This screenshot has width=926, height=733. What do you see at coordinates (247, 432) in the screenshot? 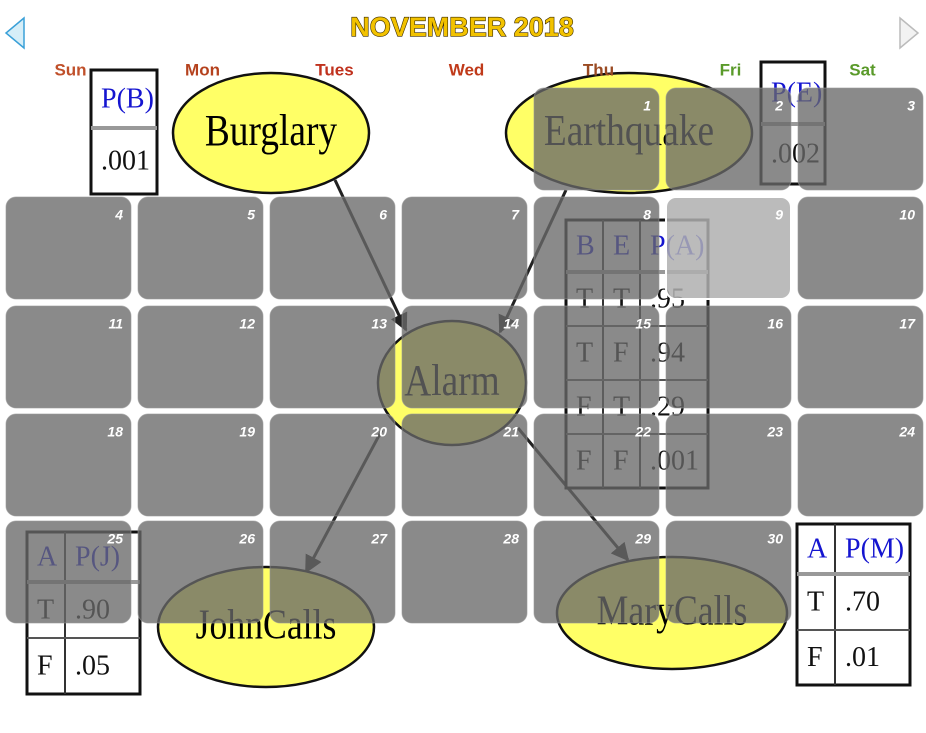
I see `day-number: 19` at bounding box center [247, 432].